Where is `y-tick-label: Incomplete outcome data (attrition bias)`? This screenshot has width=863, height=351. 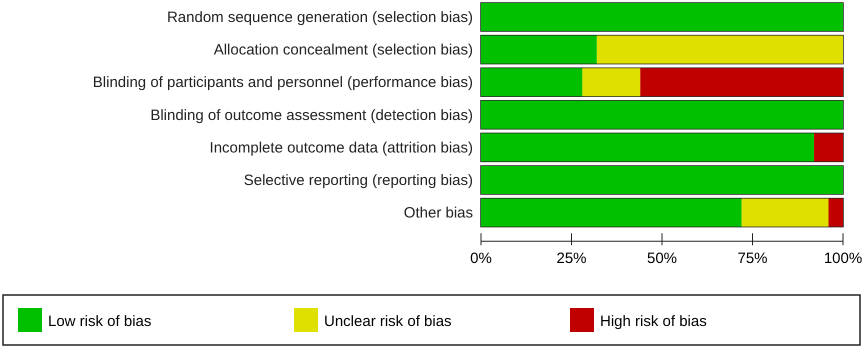
y-tick-label: Incomplete outcome data (attrition bias) is located at coordinates (342, 147).